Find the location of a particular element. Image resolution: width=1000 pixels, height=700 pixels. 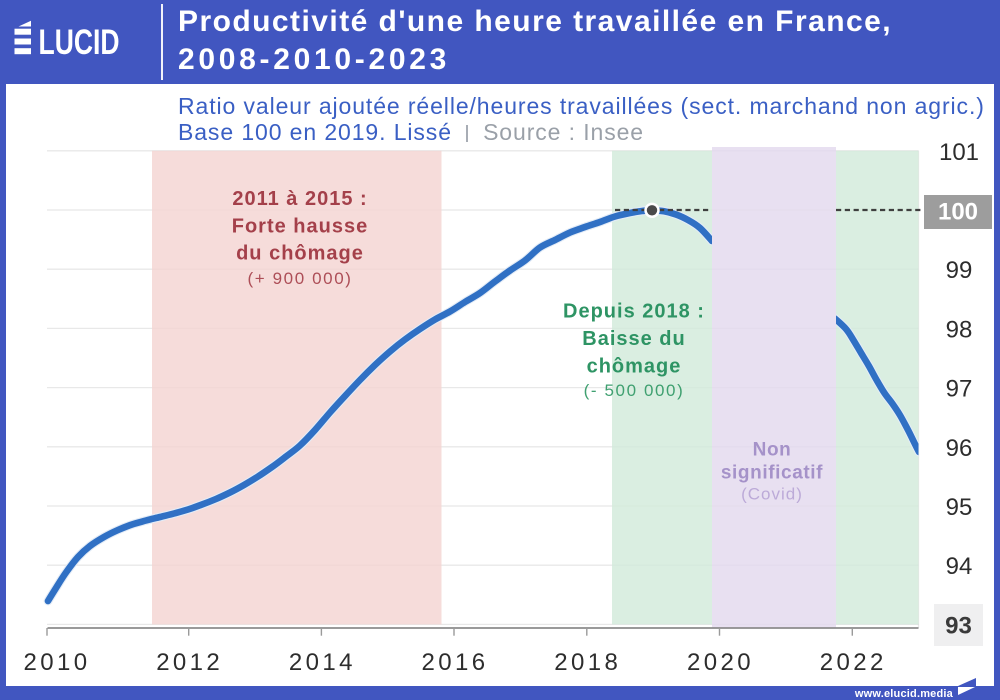

svg-text: 2022 is located at coordinates (853, 662).